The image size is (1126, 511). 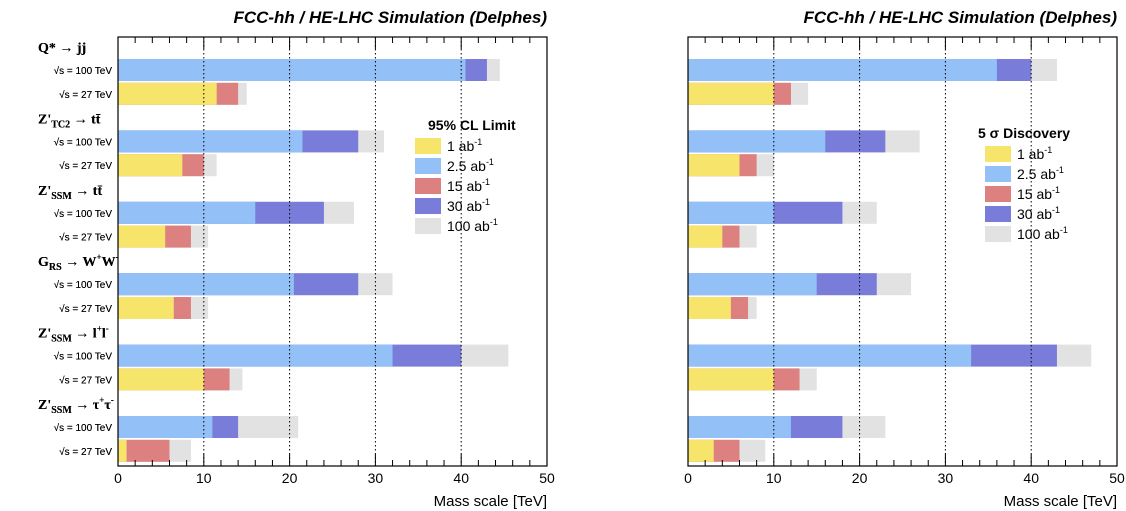 What do you see at coordinates (78, 262) in the screenshot?
I see `process-label: GRS → W+W-` at bounding box center [78, 262].